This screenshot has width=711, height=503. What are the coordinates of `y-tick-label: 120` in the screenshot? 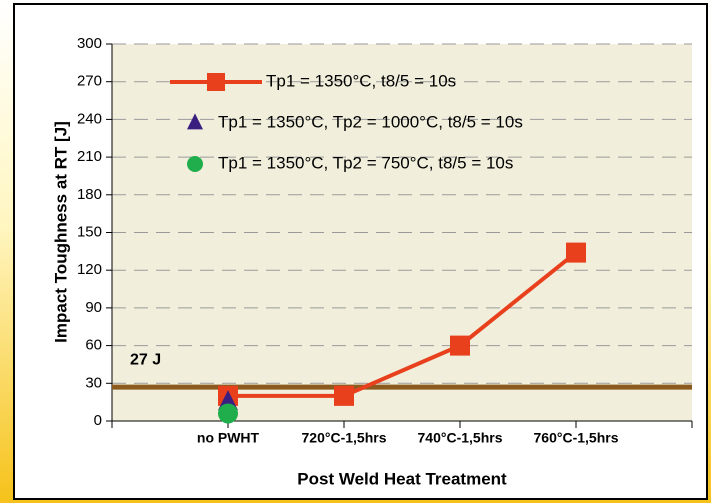 It's located at (89, 269).